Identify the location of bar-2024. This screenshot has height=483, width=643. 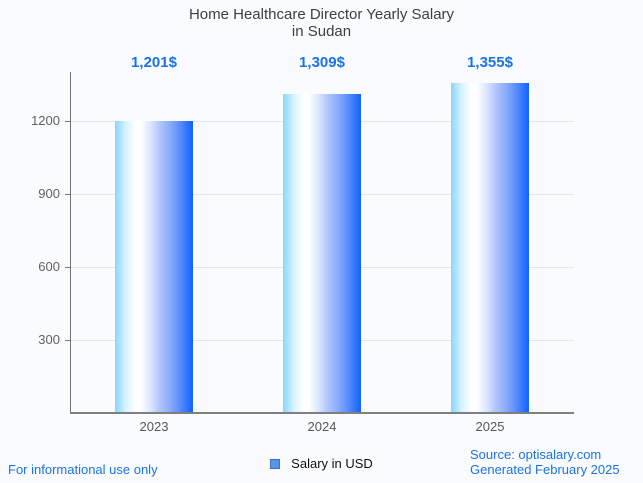
(322, 253).